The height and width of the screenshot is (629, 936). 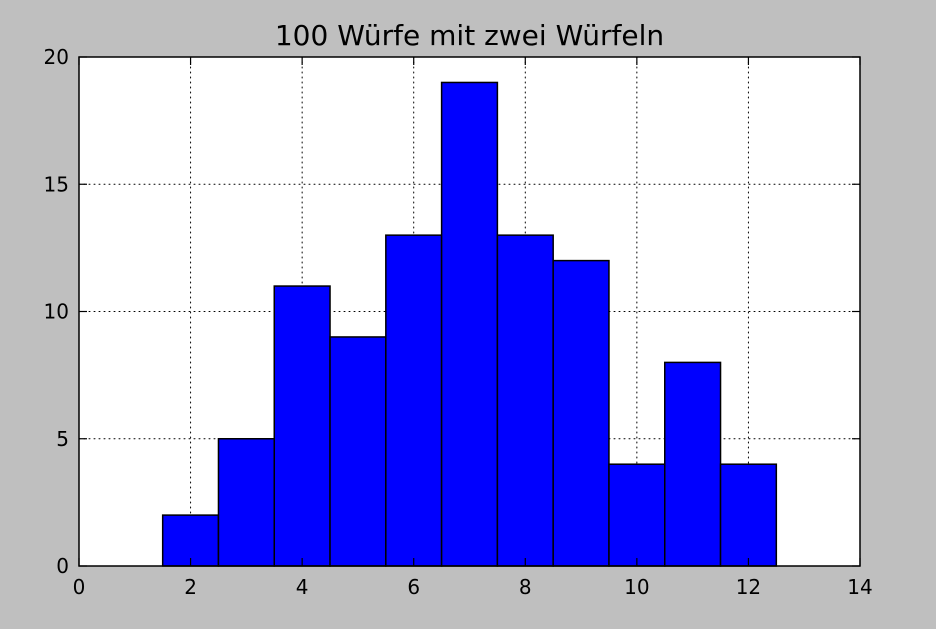 I want to click on x-tick-label: 12, so click(x=748, y=587).